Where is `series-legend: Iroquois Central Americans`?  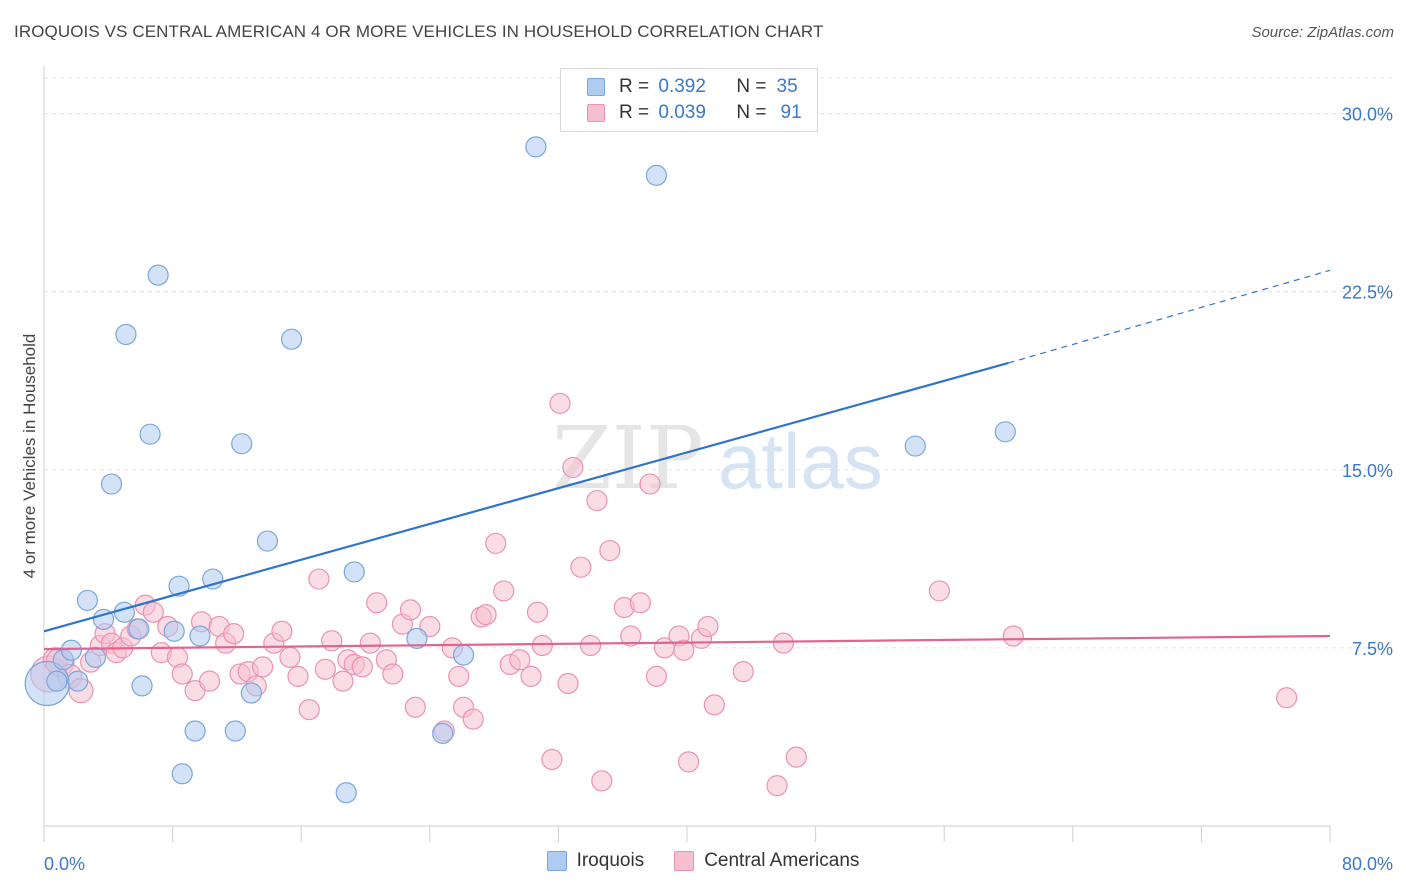 series-legend: Iroquois Central Americans is located at coordinates (703, 861).